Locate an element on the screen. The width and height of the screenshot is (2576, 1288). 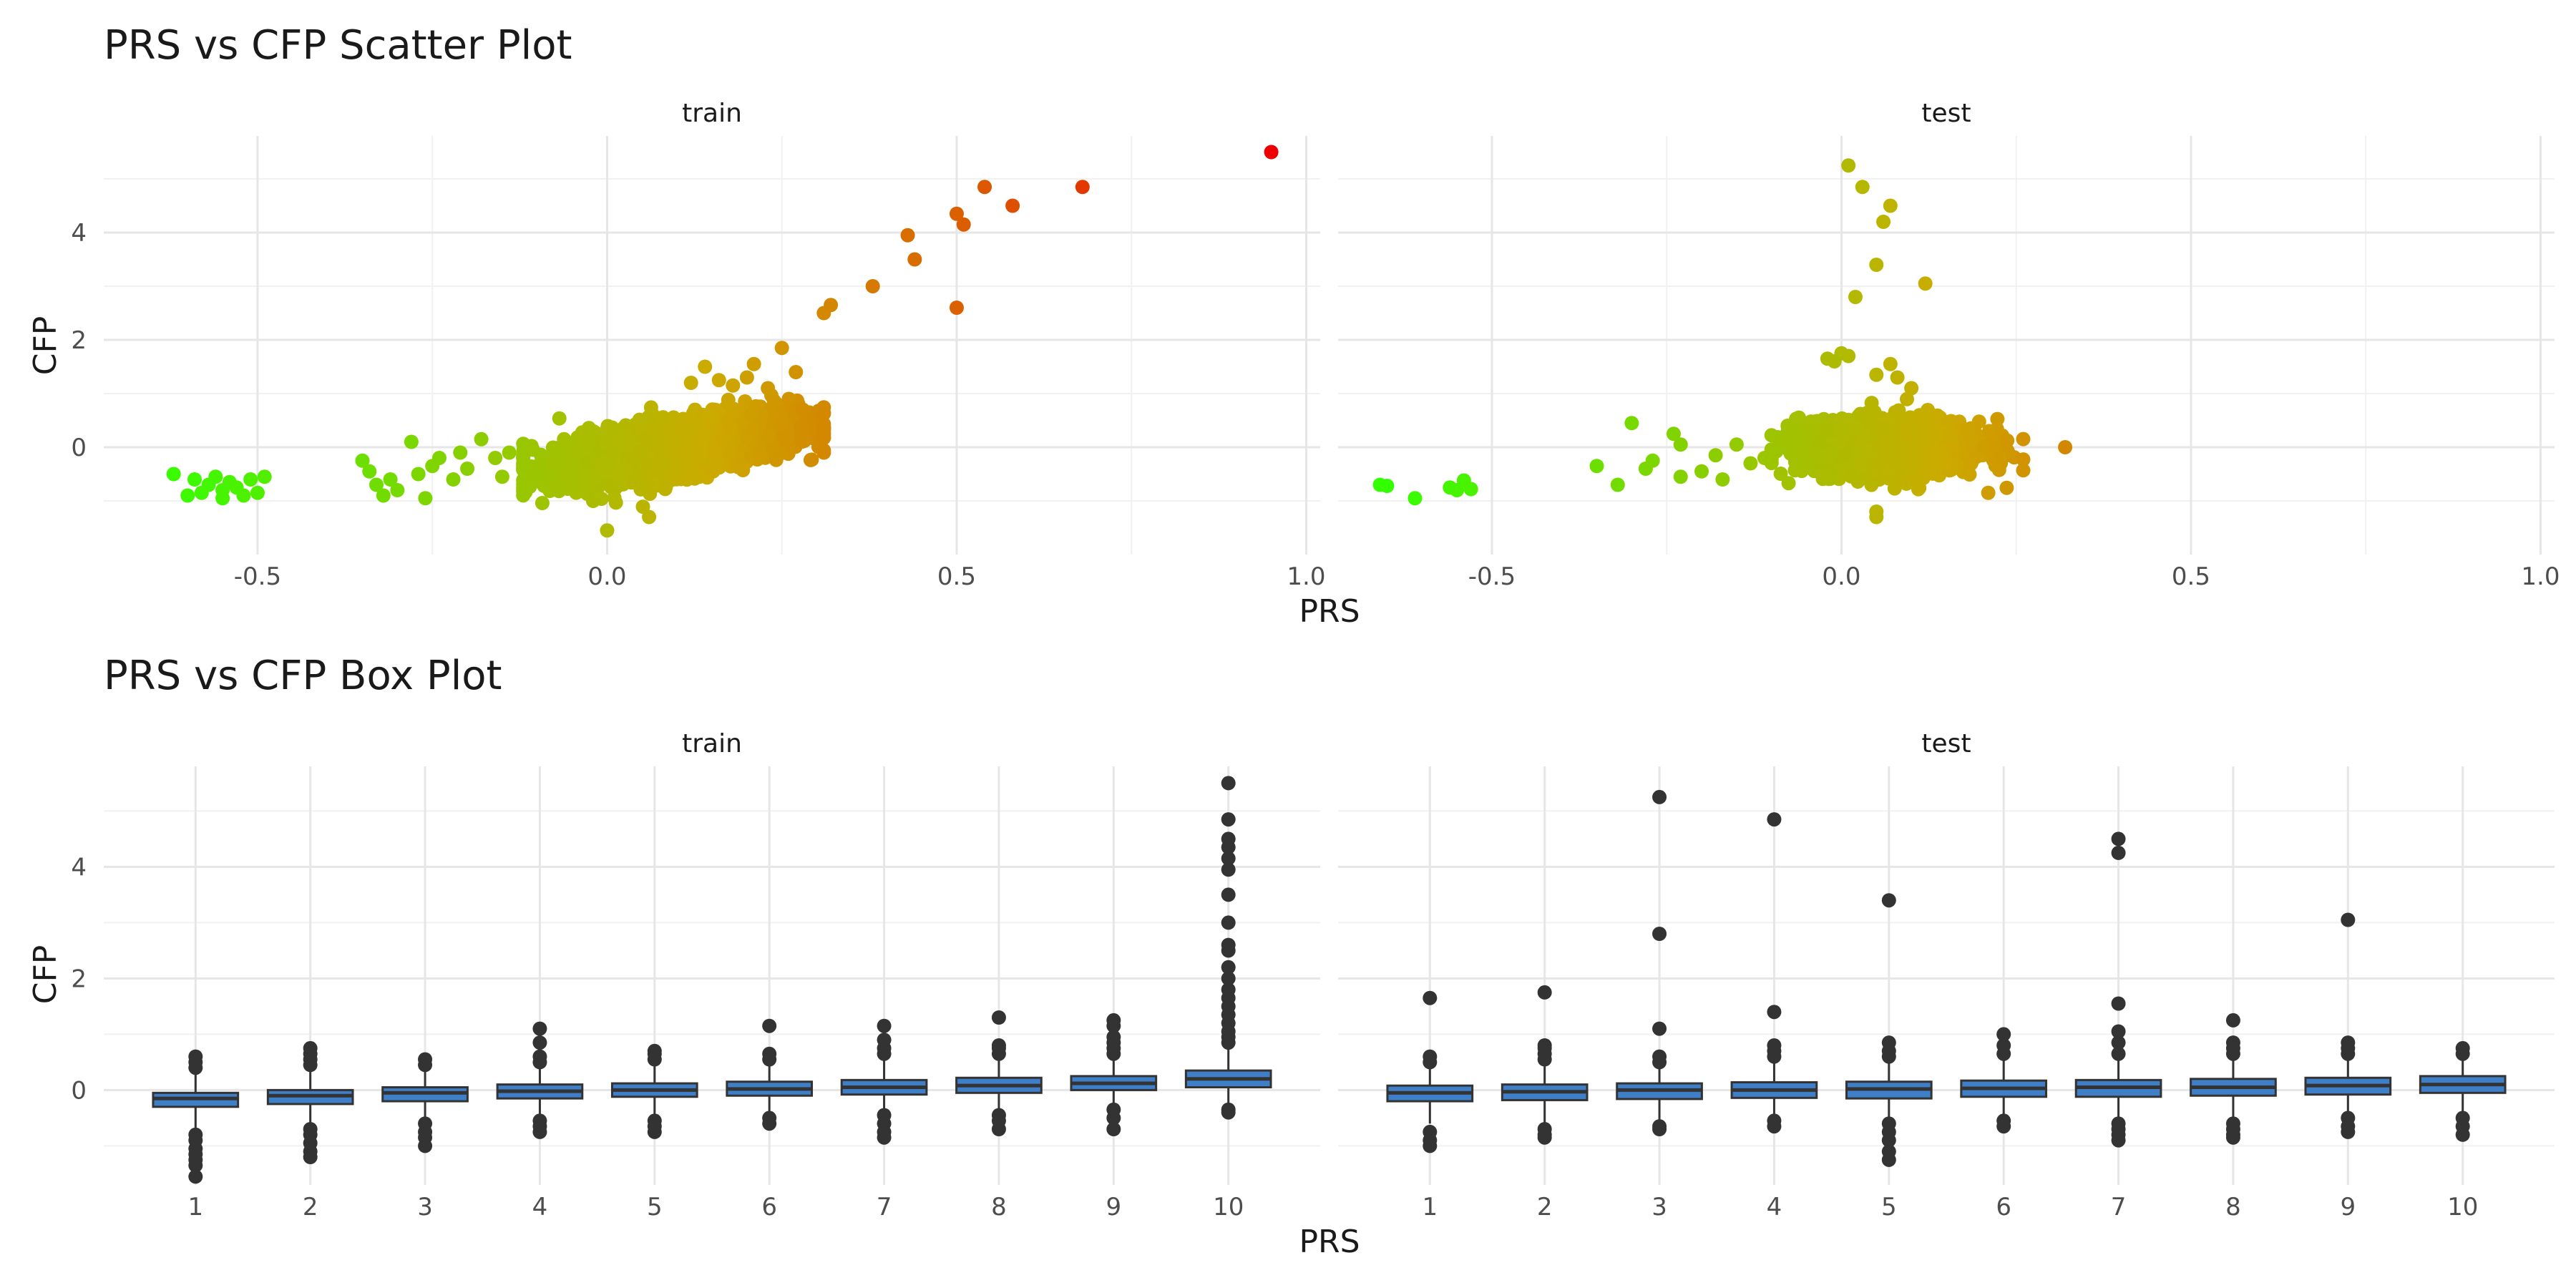
x-tick-label: 6 is located at coordinates (2003, 1207).